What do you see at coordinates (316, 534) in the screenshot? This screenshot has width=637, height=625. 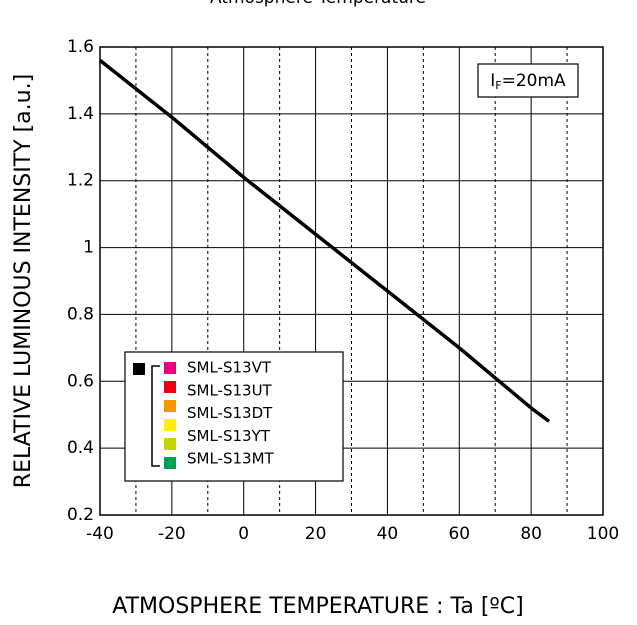 I see `x-tick-label: 20` at bounding box center [316, 534].